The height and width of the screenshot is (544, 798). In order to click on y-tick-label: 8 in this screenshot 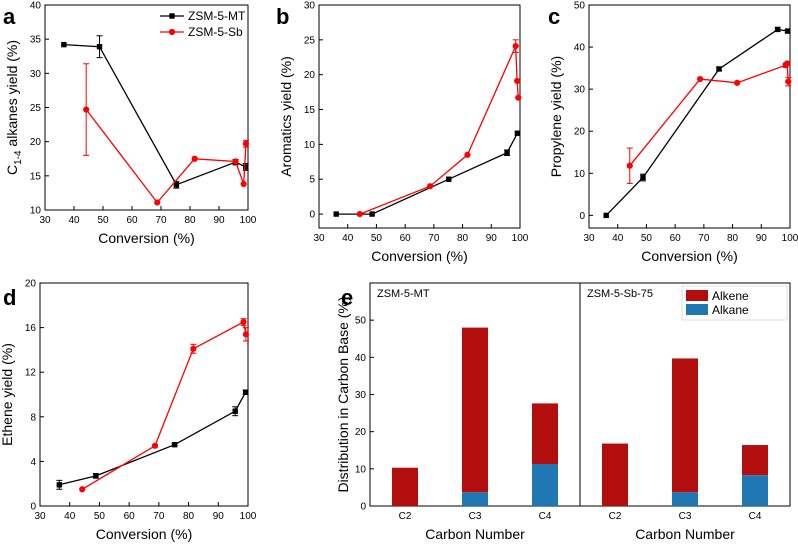, I will do `click(33, 417)`.